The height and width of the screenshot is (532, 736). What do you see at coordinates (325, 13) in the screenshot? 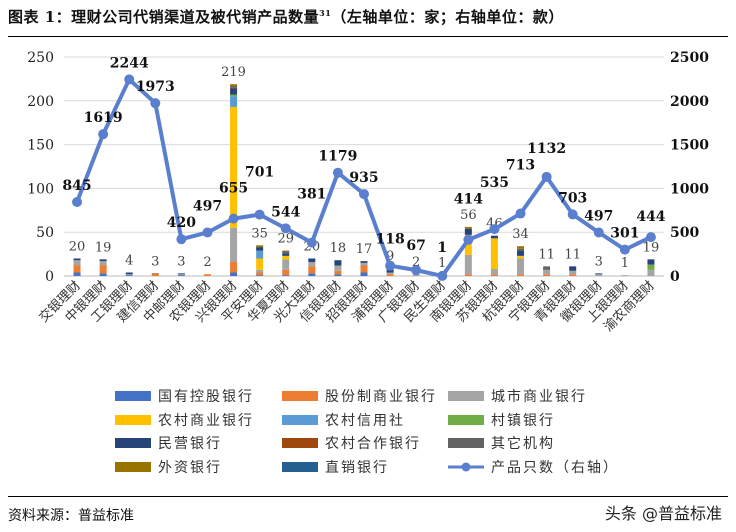
I see `title-footnote: 31` at bounding box center [325, 13].